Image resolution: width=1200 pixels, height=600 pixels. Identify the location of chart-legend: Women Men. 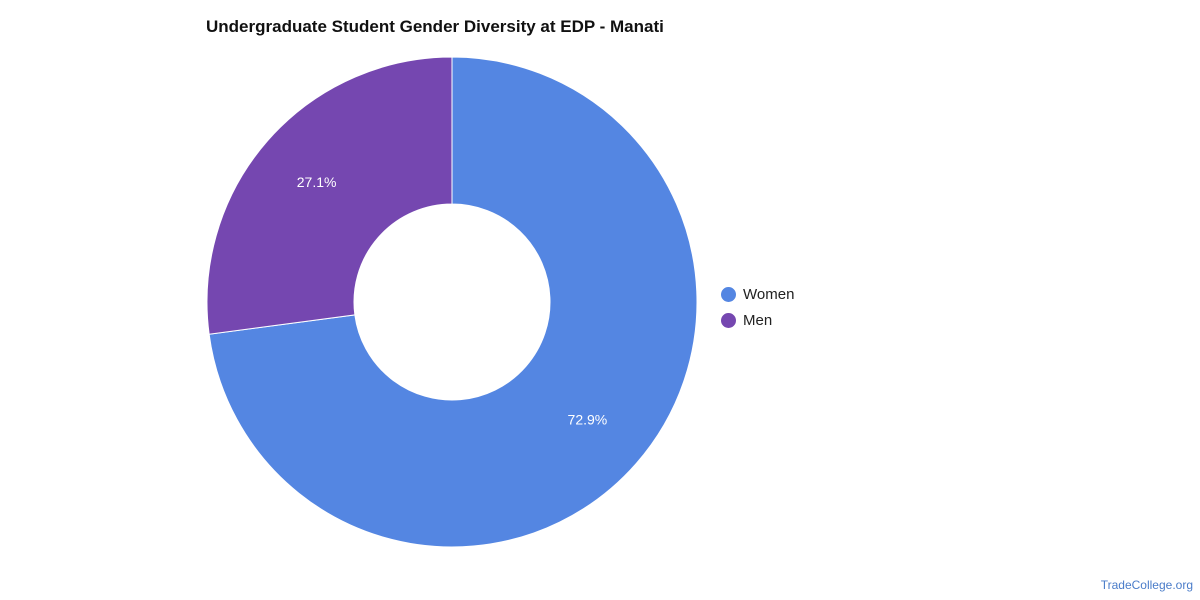
(757, 307).